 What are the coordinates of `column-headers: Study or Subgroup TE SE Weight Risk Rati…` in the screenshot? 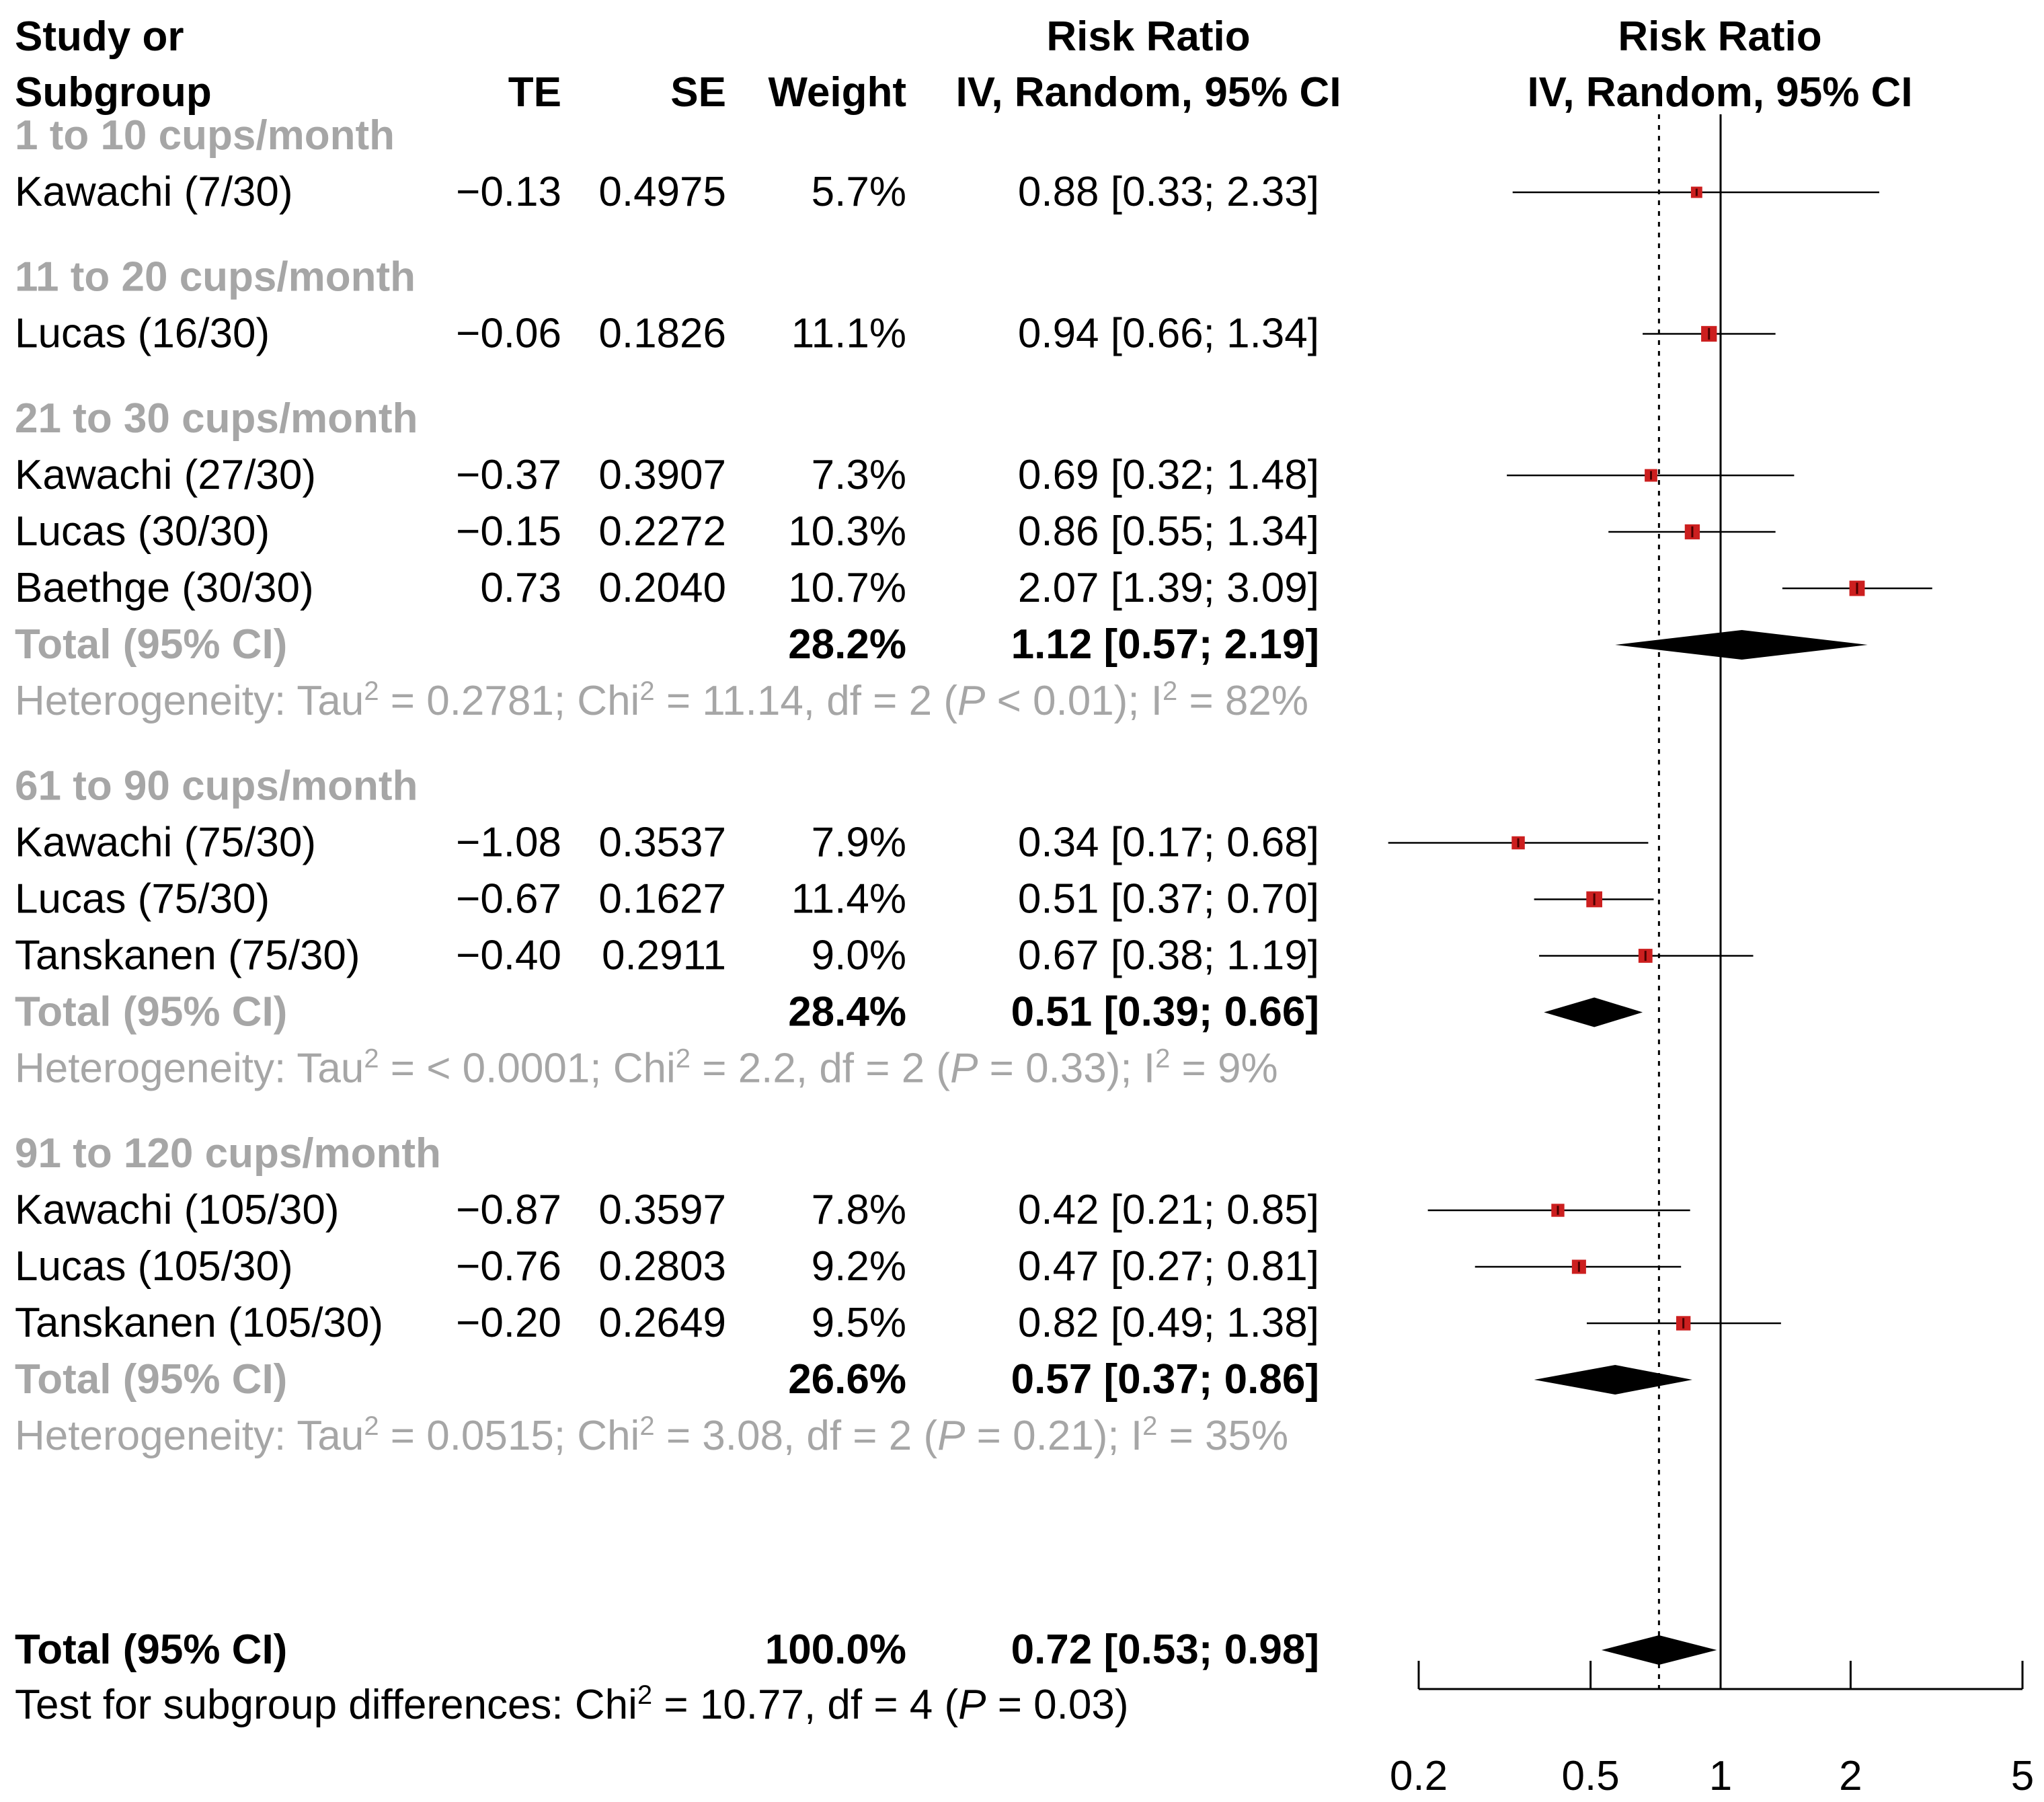 It's located at (964, 64).